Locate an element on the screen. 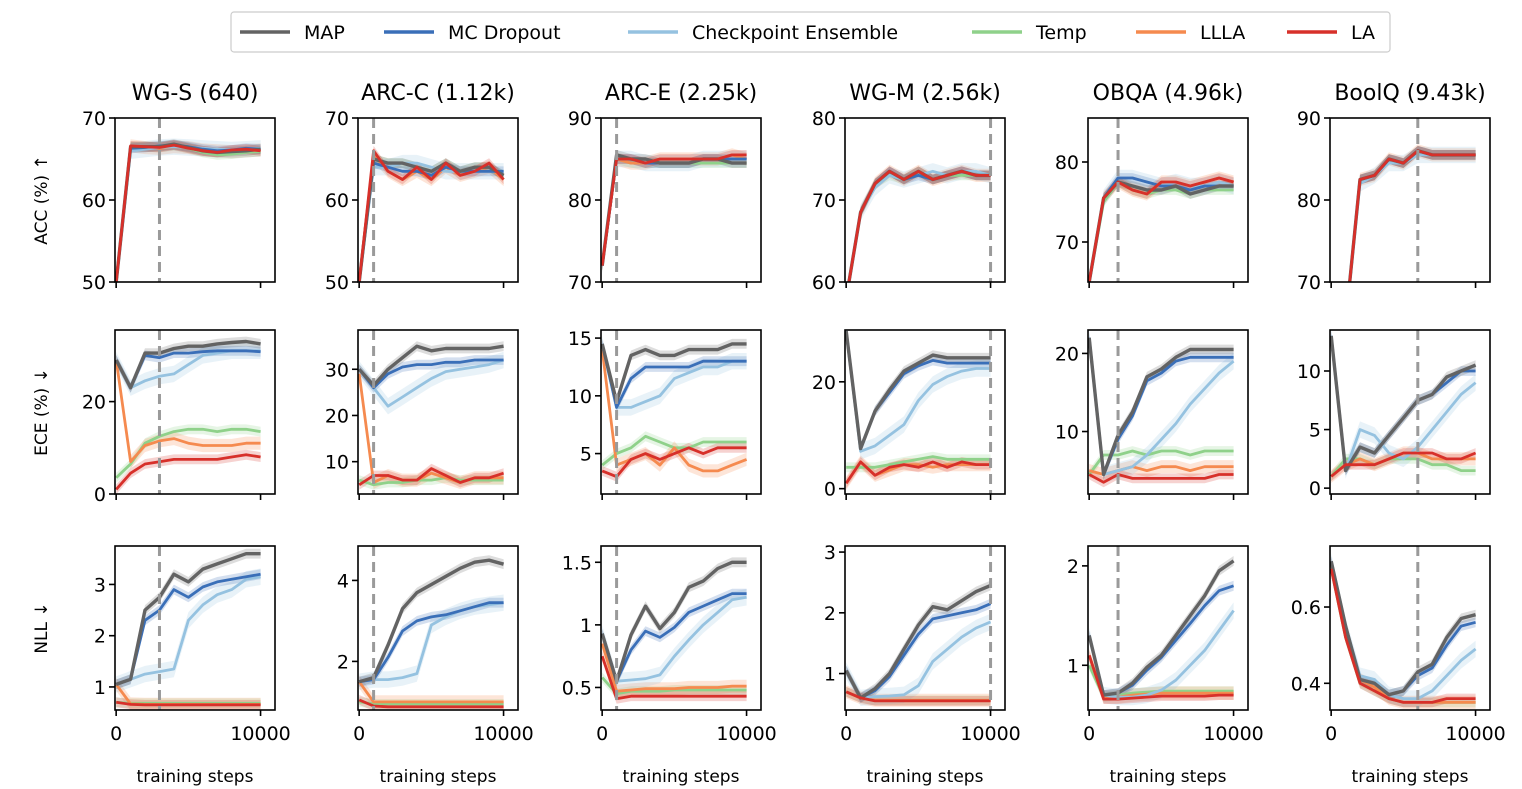  y-tick-label: 3 is located at coordinates (100, 585).